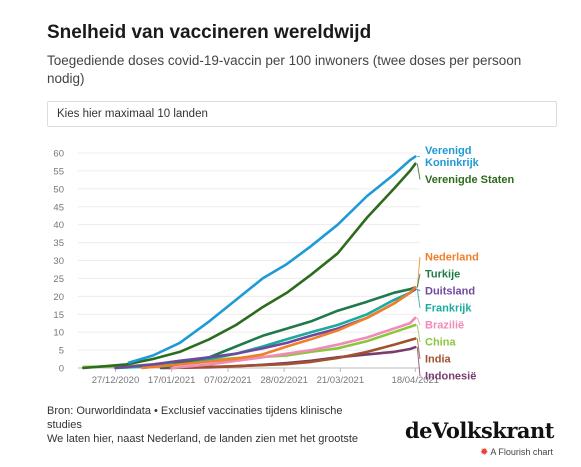 The height and width of the screenshot is (467, 581). I want to click on y-tick-label: 60, so click(58, 154).